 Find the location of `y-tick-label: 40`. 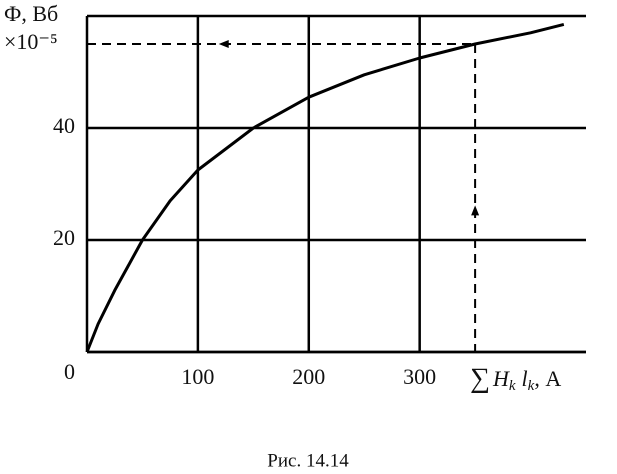

y-tick-label: 40 is located at coordinates (64, 125).